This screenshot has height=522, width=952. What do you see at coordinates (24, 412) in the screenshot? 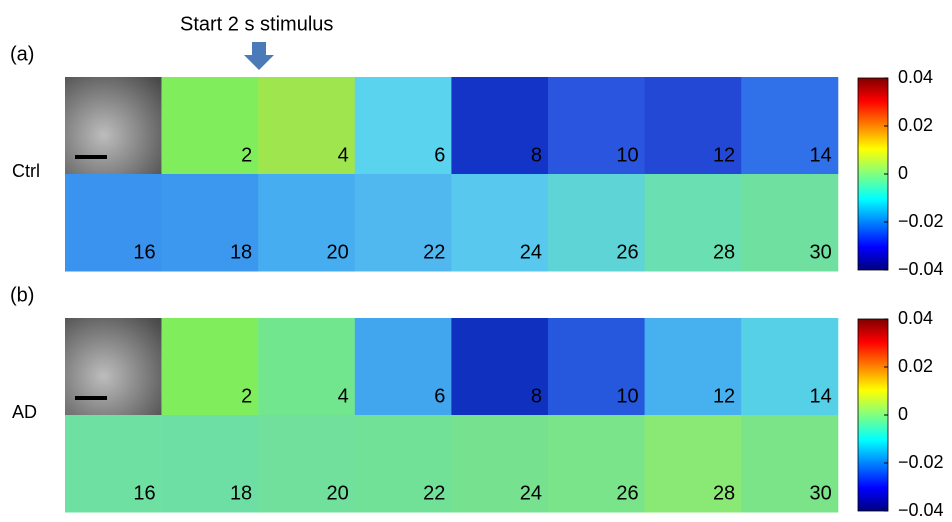
I see `row-label: AD` at bounding box center [24, 412].